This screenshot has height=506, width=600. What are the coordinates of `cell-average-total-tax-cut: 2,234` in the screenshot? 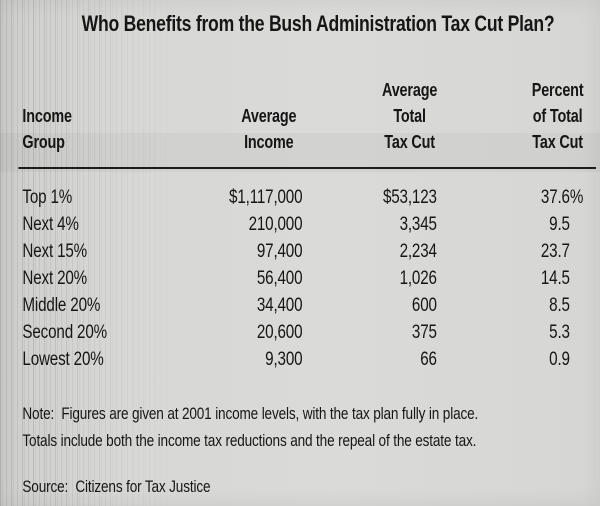 It's located at (418, 251).